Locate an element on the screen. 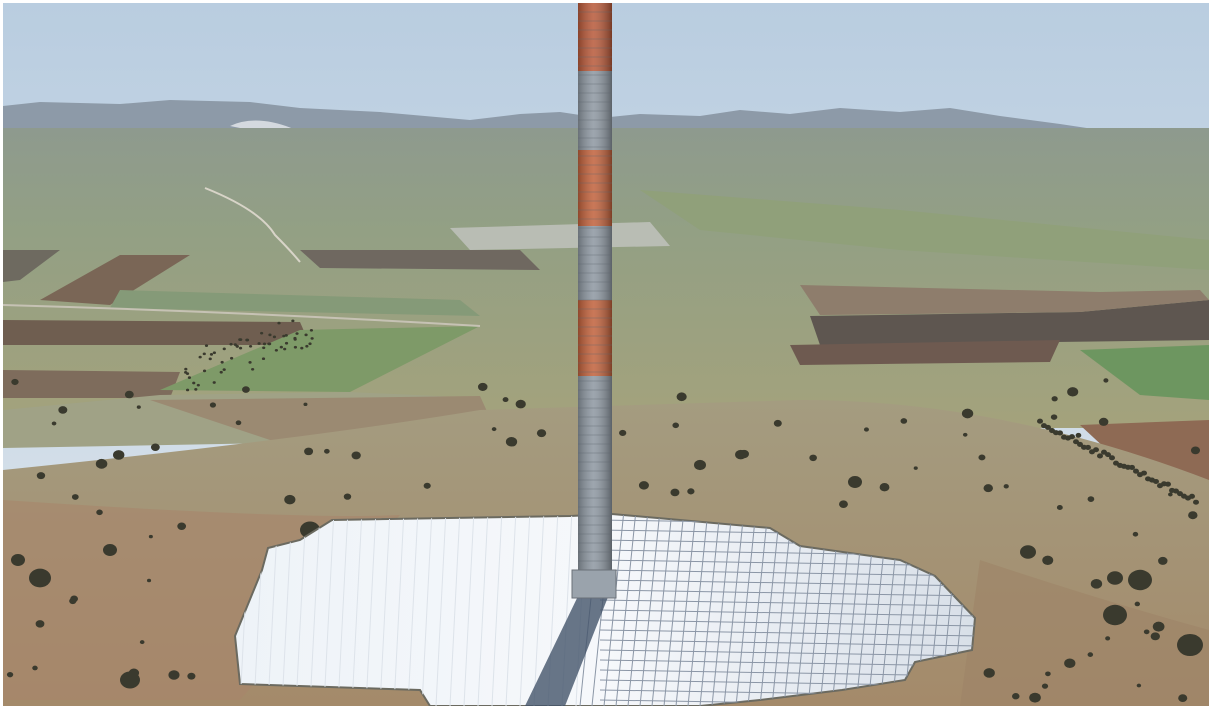 The width and height of the screenshot is (1212, 706). tower is located at coordinates (594, 301).